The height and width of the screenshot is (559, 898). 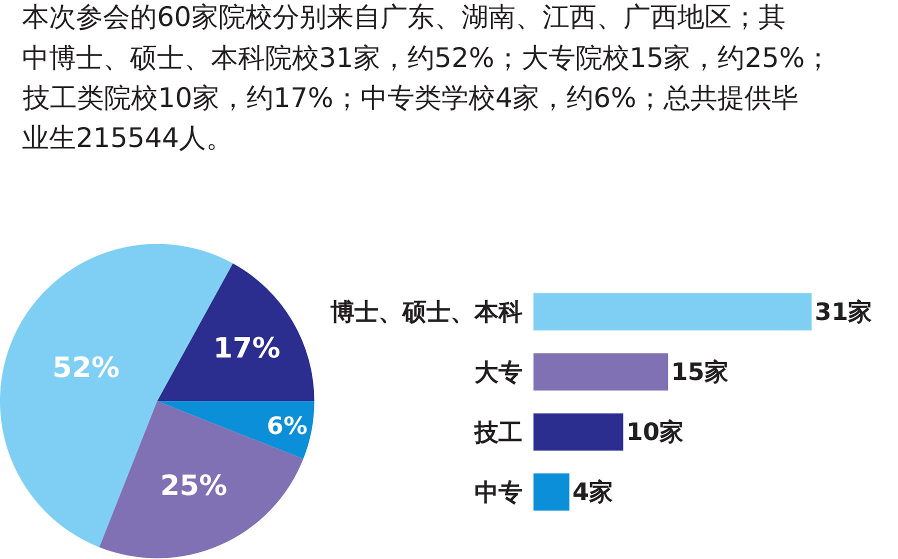 I want to click on data-label: 17%, so click(x=246, y=348).